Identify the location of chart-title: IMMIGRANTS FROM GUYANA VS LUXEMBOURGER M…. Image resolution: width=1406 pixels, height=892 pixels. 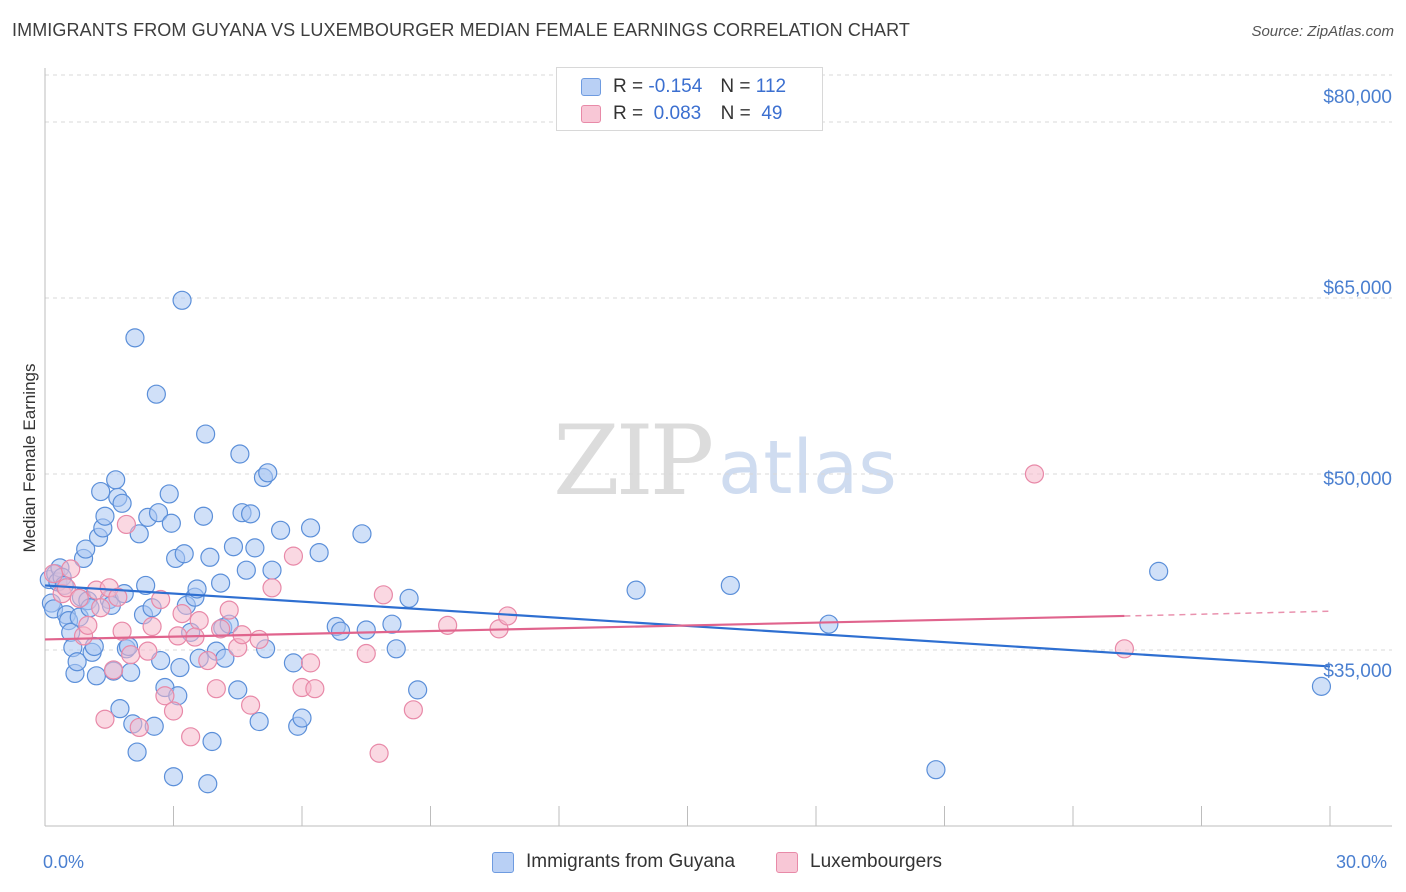
(461, 30).